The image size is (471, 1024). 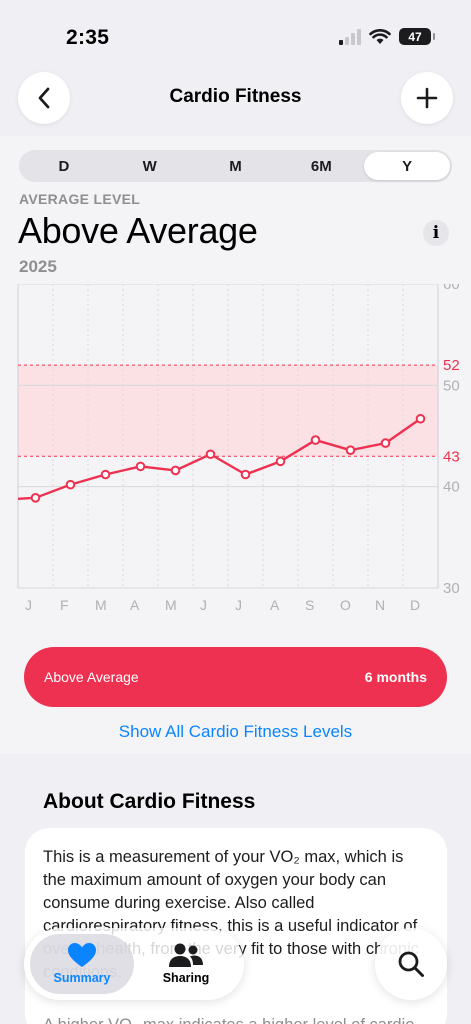 I want to click on y-tick-label: 30, so click(x=451, y=588).